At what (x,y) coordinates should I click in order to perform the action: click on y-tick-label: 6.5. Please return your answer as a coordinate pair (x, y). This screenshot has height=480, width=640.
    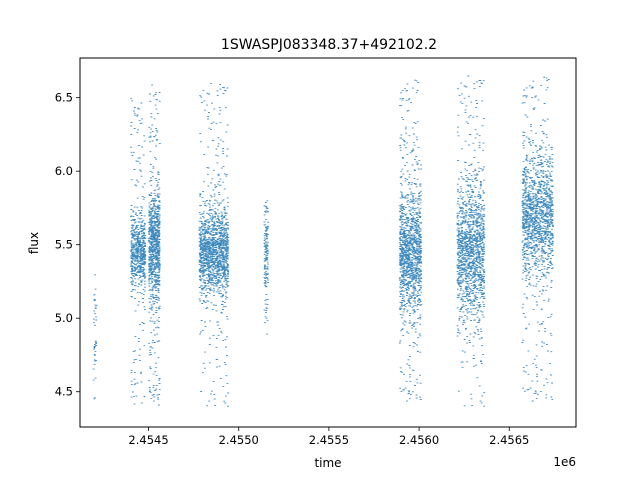
    Looking at the image, I should click on (64, 98).